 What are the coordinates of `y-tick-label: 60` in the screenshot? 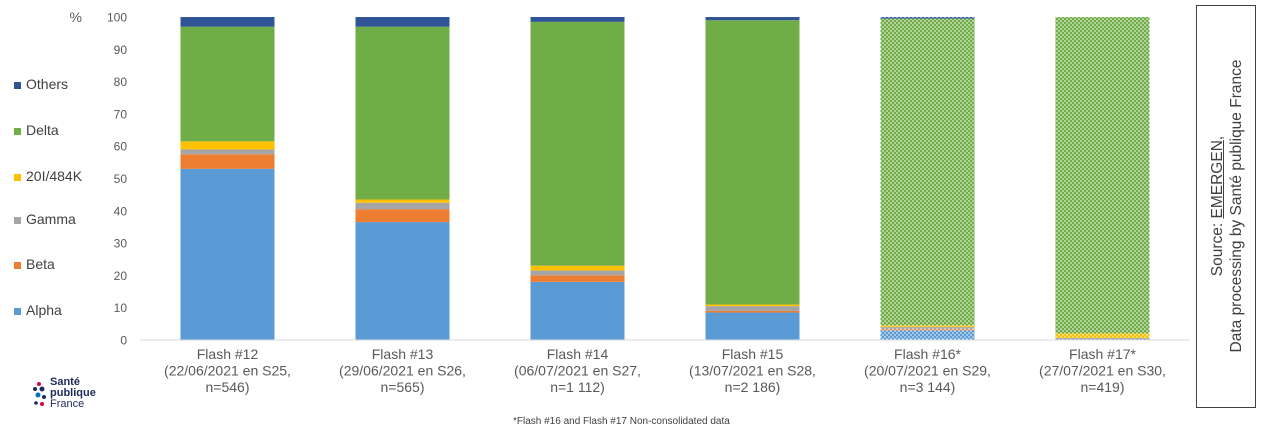 It's located at (121, 147).